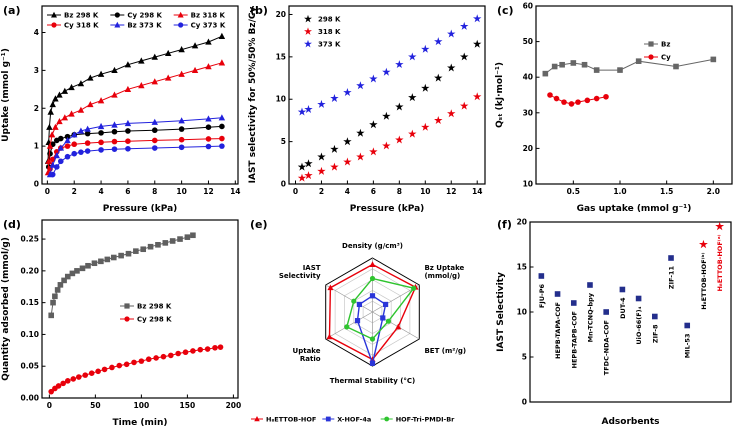  Describe the element at coordinates (445, 351) in the screenshot. I see `svg-text: BET (m²/g)` at that location.